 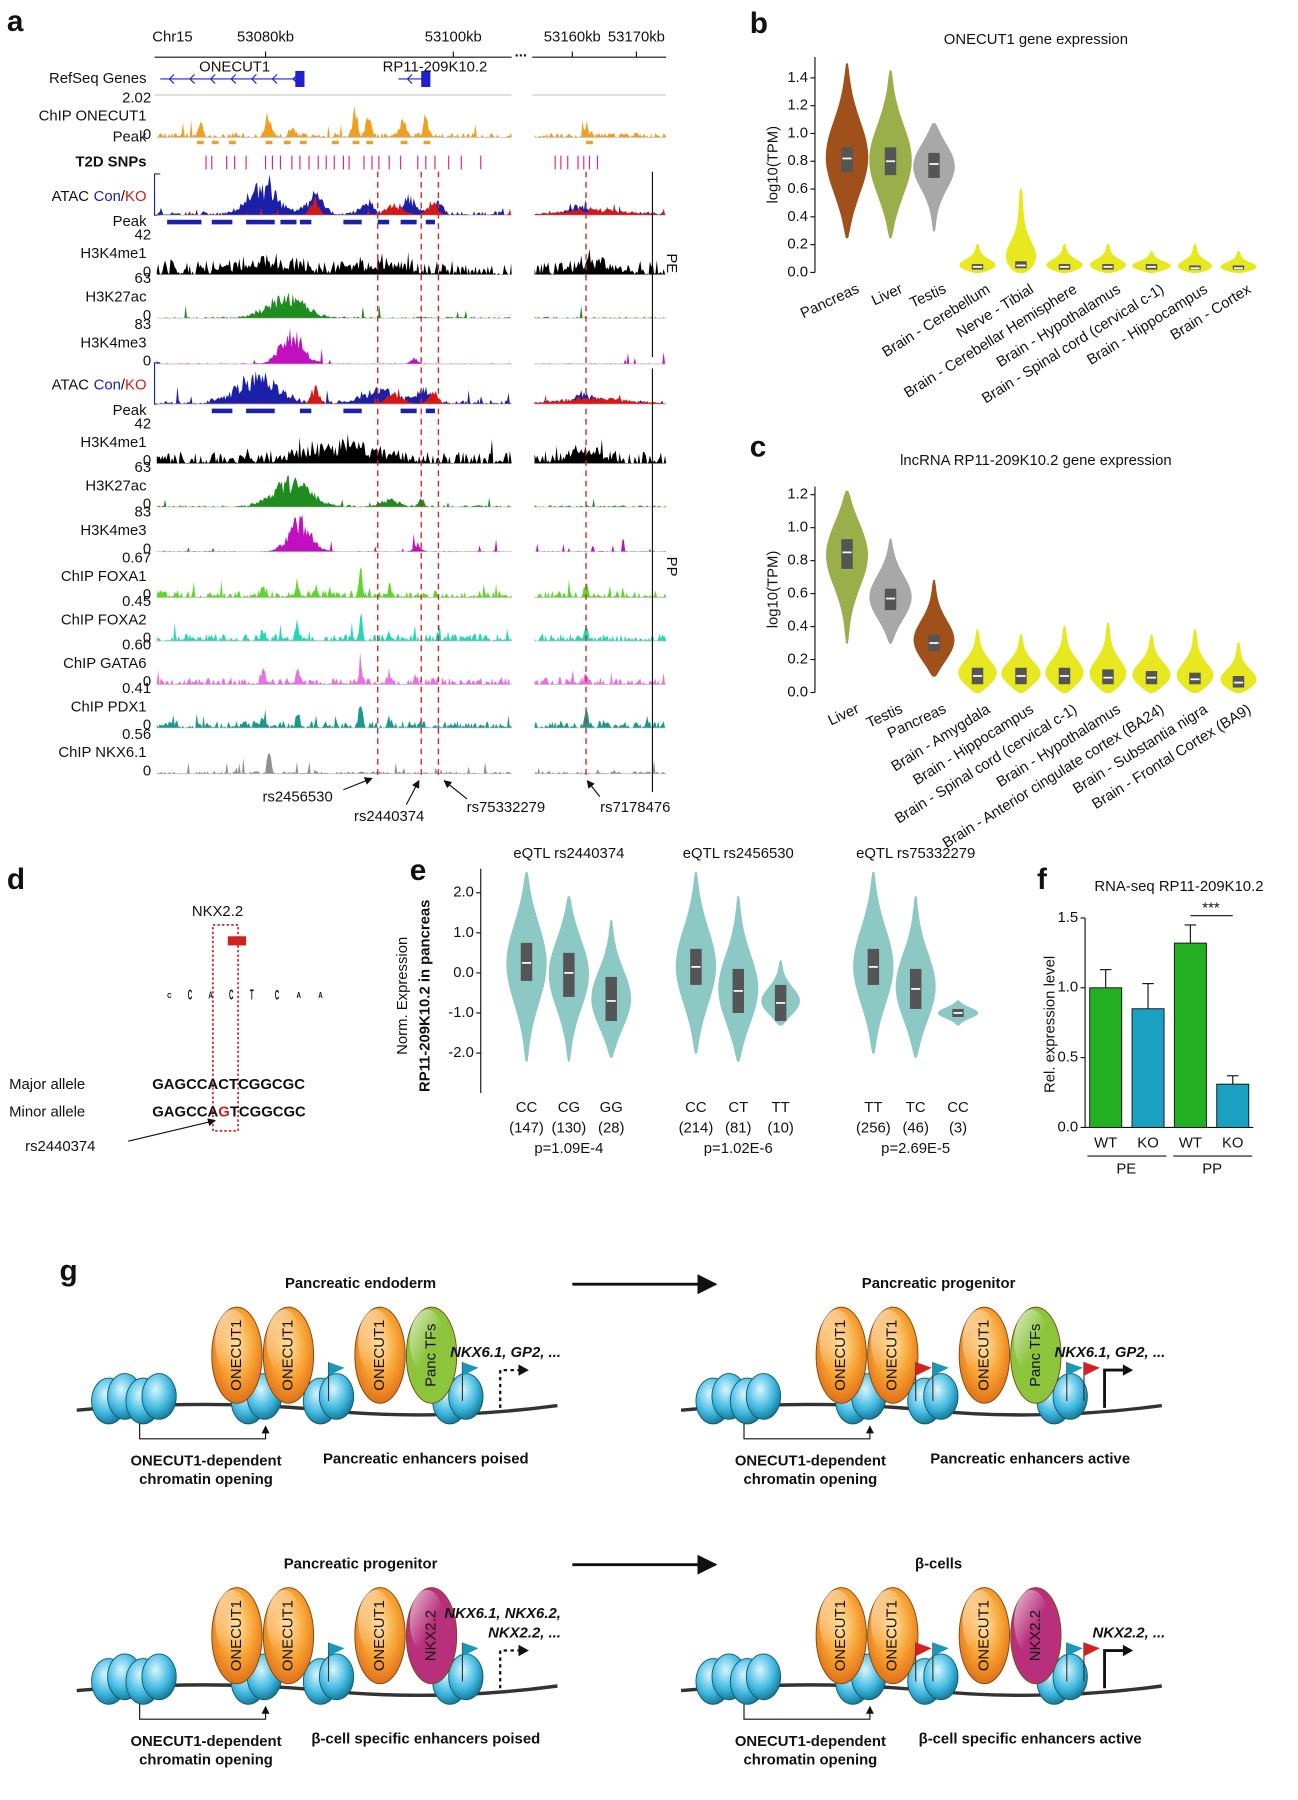 I want to click on track-label: H3K4me3, so click(x=113, y=531).